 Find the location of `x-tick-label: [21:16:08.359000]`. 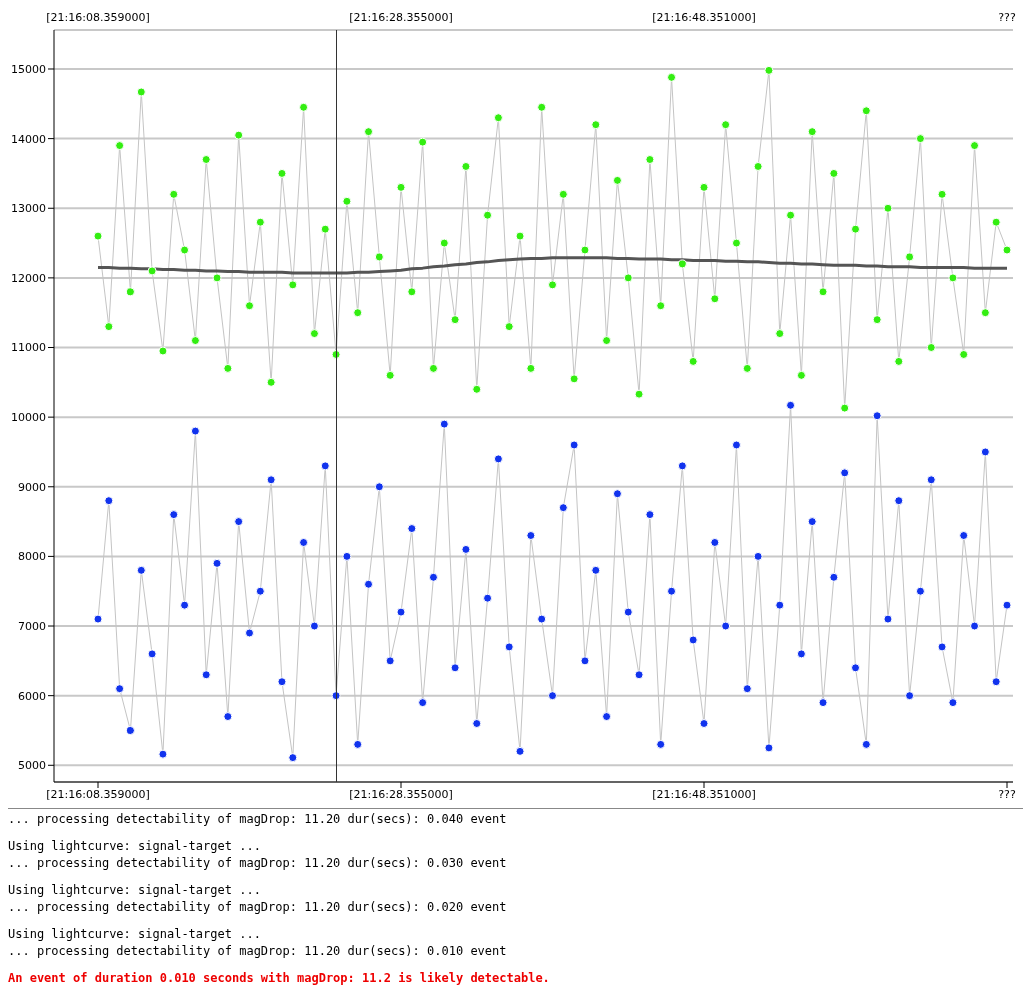

x-tick-label: [21:16:08.359000] is located at coordinates (98, 794).